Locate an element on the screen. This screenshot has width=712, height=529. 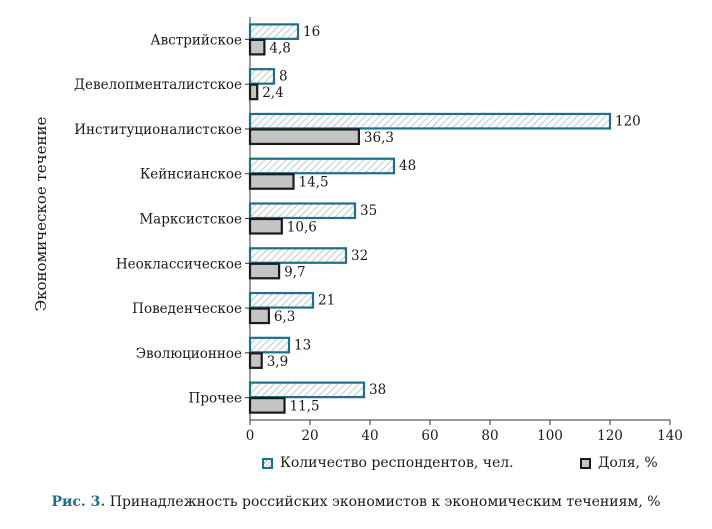
legend-label-share: Доля, % is located at coordinates (628, 463).